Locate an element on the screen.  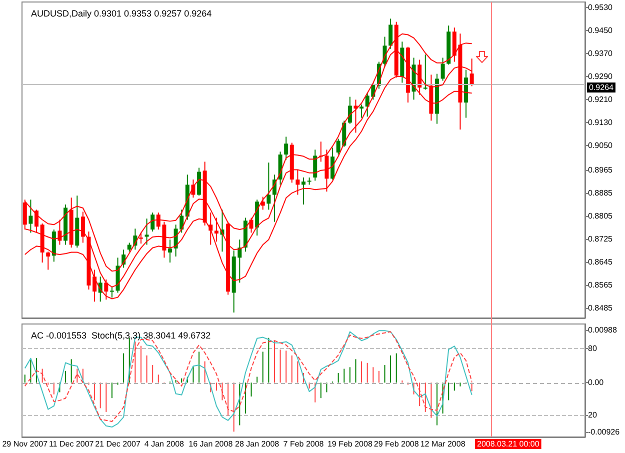
y-tick-label: 0.9050 is located at coordinates (601, 145).